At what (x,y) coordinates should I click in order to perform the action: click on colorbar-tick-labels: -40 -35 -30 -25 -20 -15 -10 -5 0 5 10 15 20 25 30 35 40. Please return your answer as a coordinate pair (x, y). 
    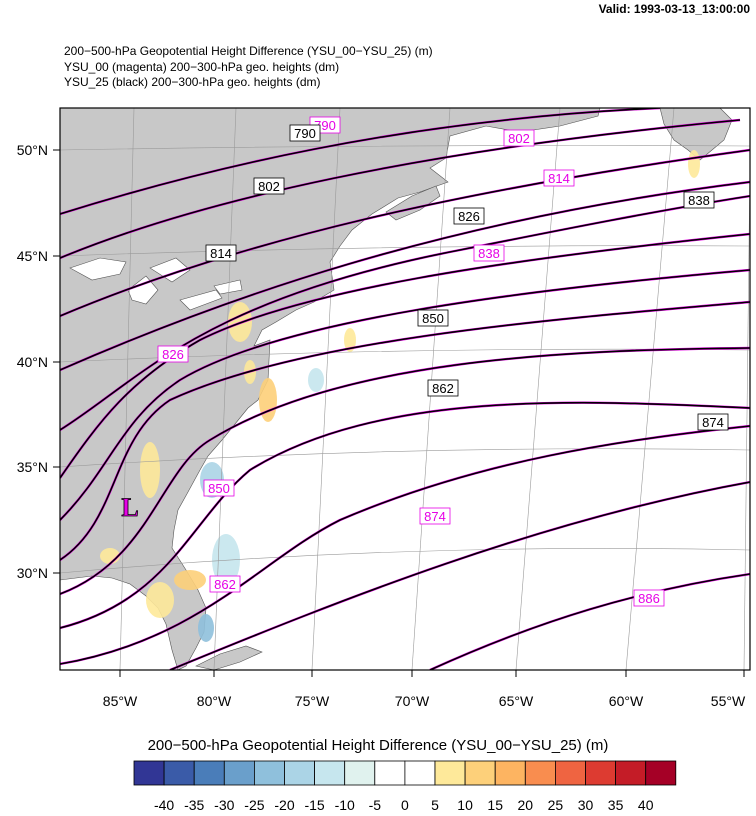
    Looking at the image, I should click on (404, 805).